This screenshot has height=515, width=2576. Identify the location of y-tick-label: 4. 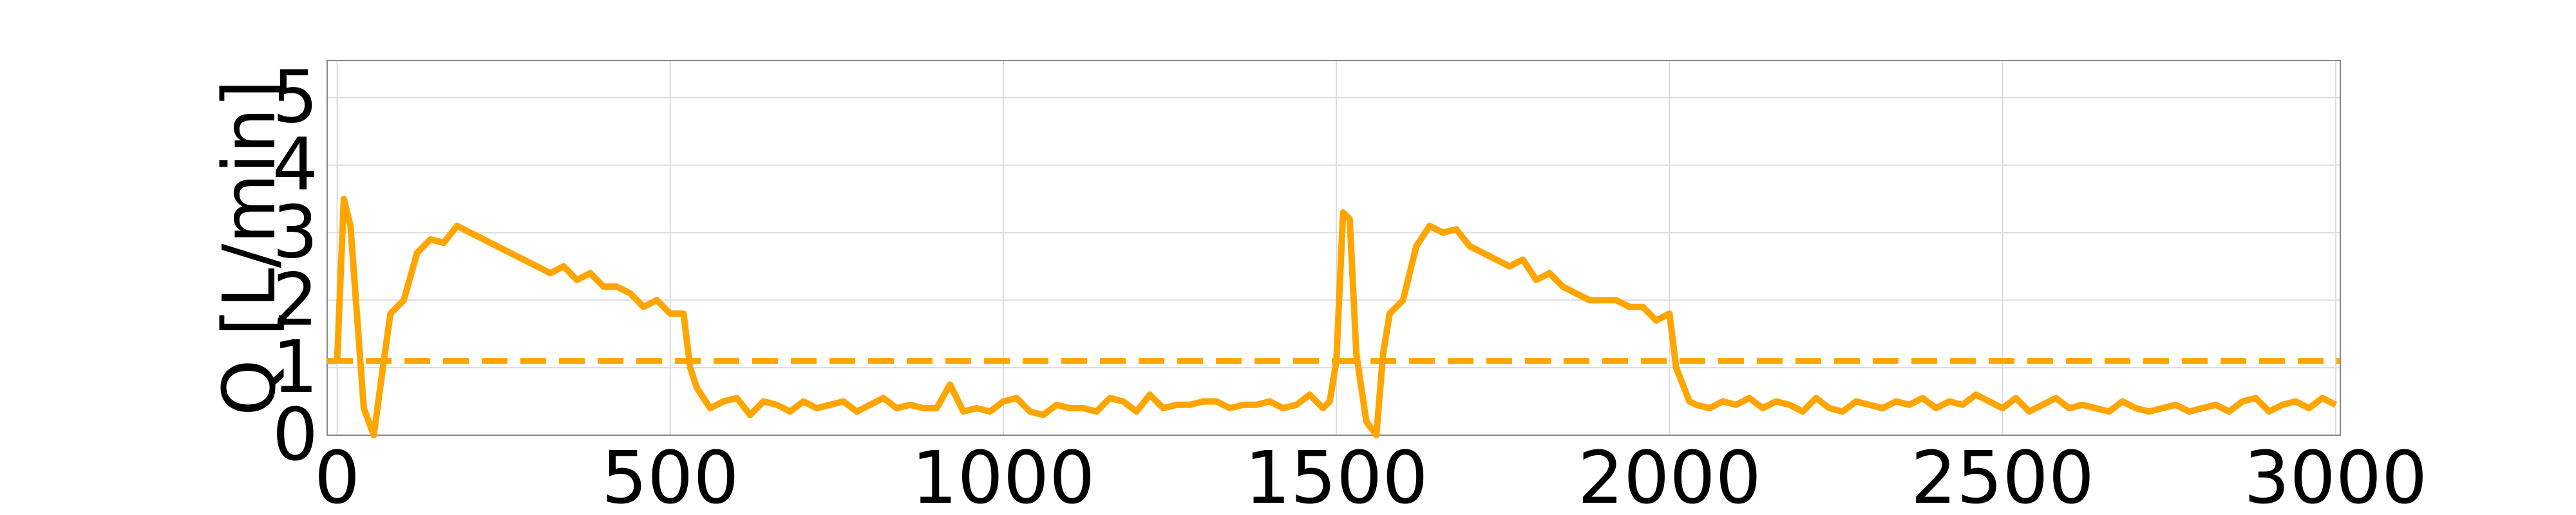
(295, 166).